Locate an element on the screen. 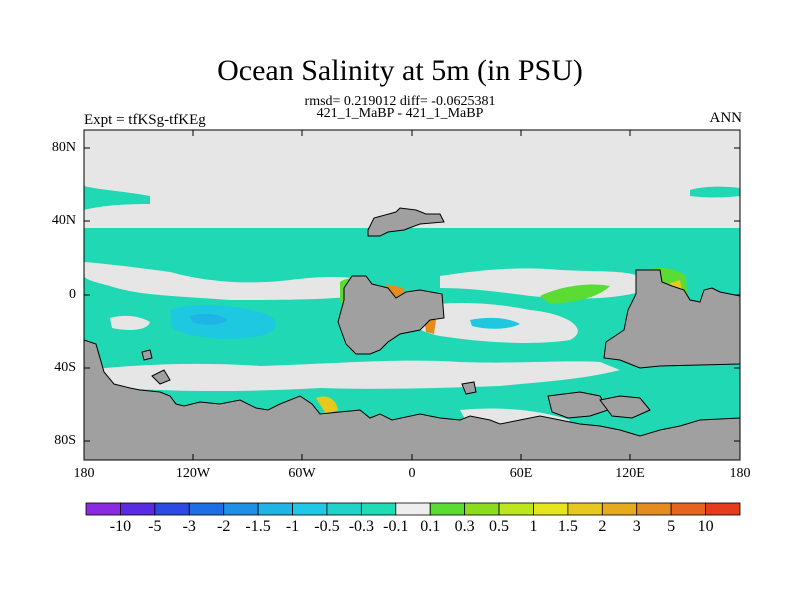 This screenshot has height=600, width=800. colorbar-label: 0.5 is located at coordinates (499, 526).